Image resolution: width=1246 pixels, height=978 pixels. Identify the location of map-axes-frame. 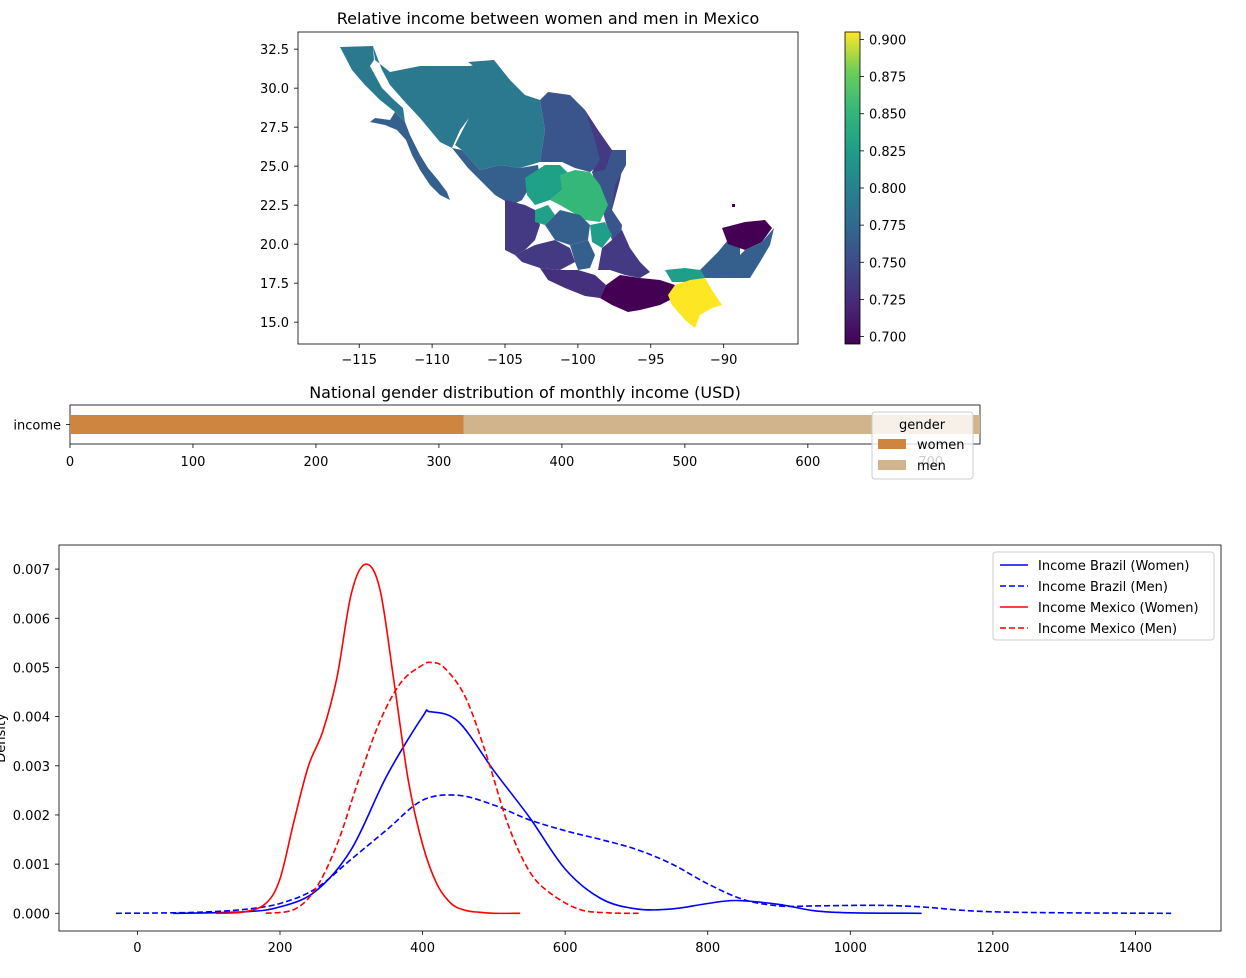
(548, 188).